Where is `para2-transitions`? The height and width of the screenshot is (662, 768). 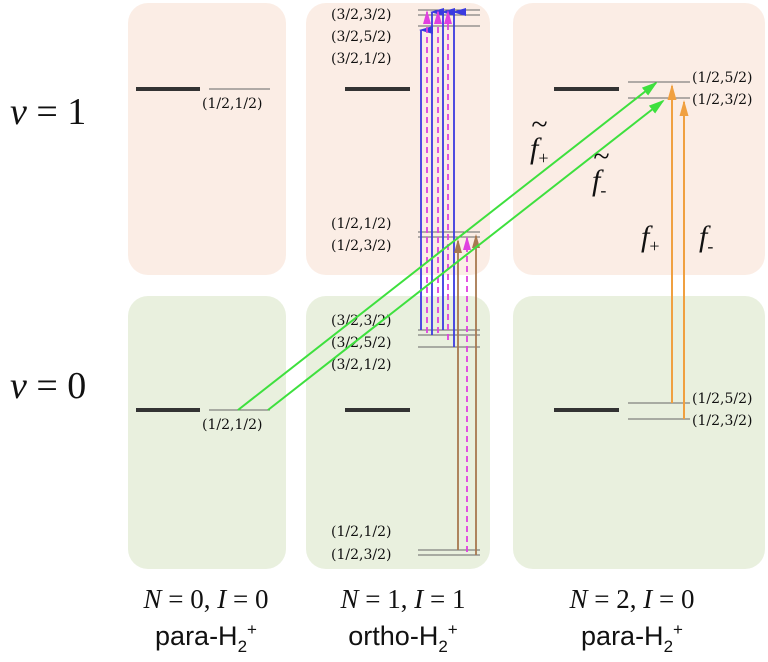
para2-transitions is located at coordinates (678, 251).